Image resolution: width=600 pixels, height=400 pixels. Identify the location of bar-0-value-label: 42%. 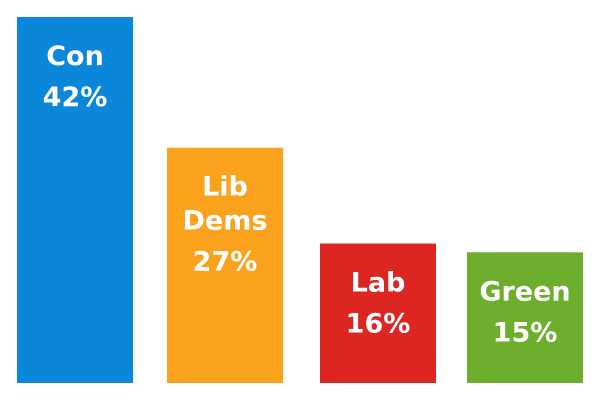
(75, 97).